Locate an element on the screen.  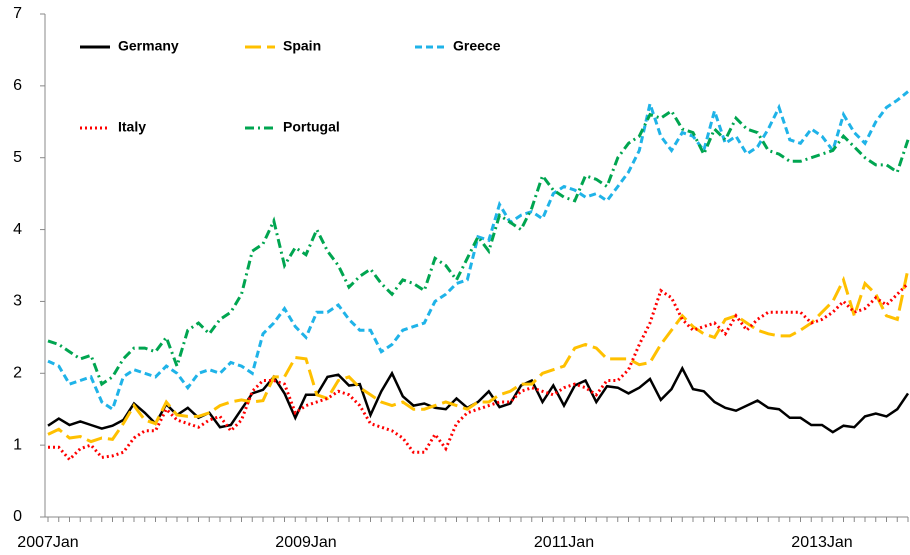
series-line is located at coordinates (478, 399).